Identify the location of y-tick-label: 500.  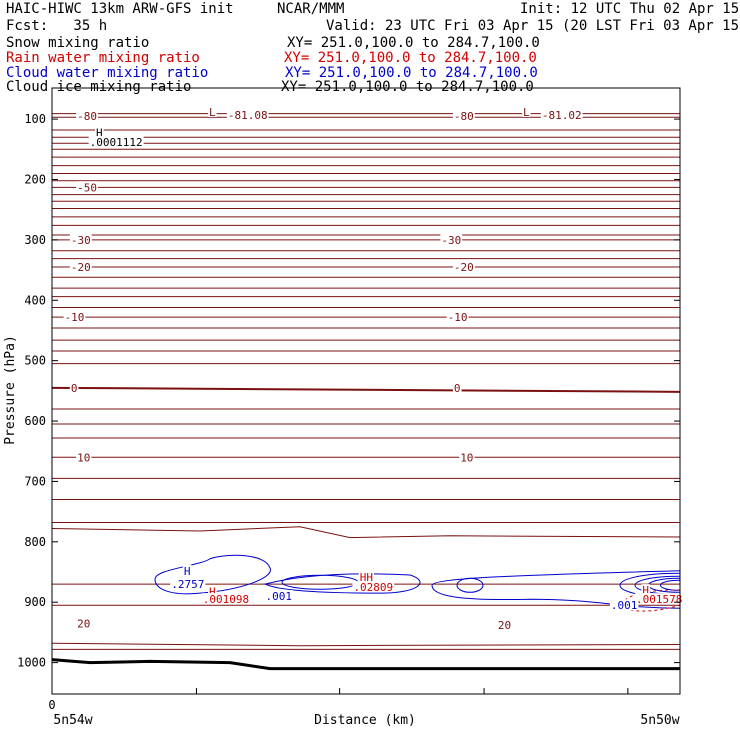
(35, 361).